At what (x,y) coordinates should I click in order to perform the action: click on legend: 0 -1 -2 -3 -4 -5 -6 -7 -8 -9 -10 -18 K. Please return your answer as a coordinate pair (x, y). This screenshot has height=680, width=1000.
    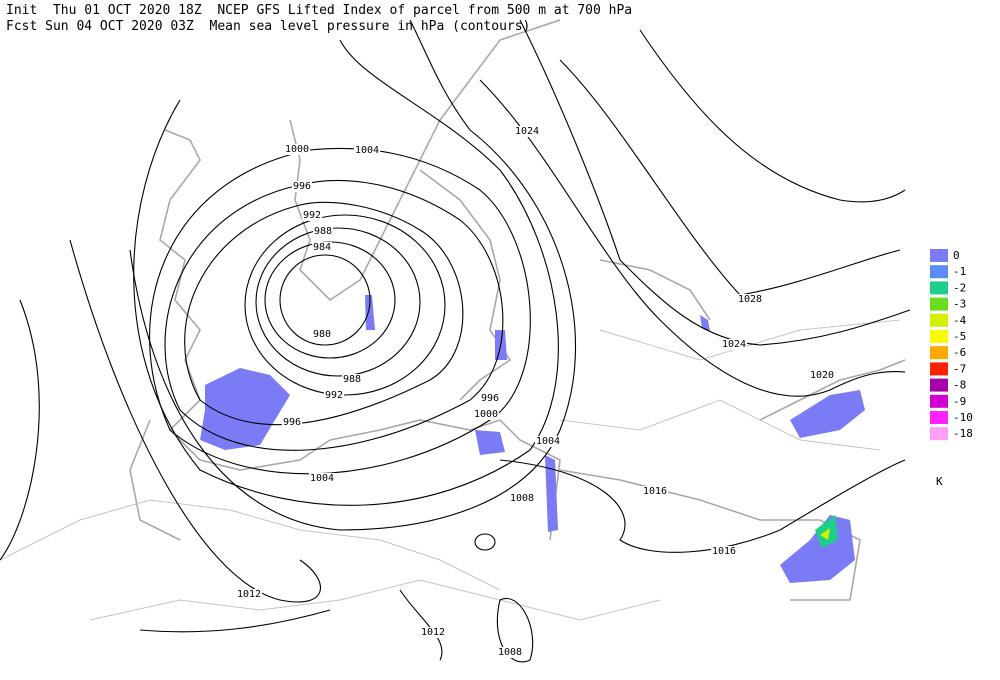
    Looking at the image, I should click on (951, 368).